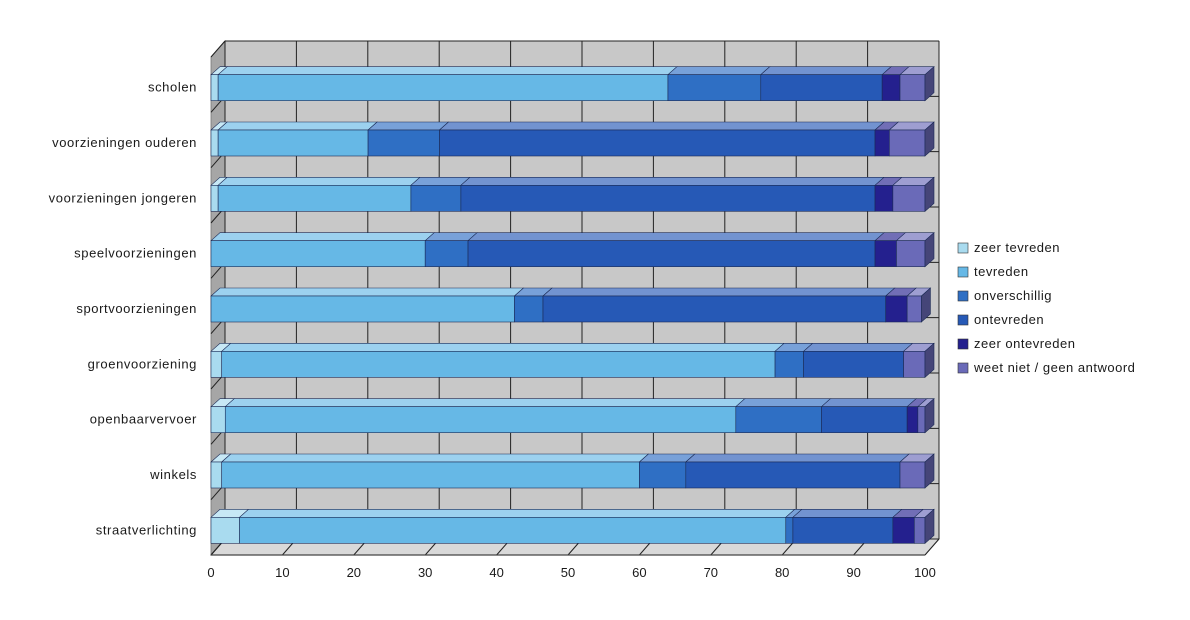  Describe the element at coordinates (1054, 367) in the screenshot. I see `legend-label: weet niet / geen antwoord` at that location.